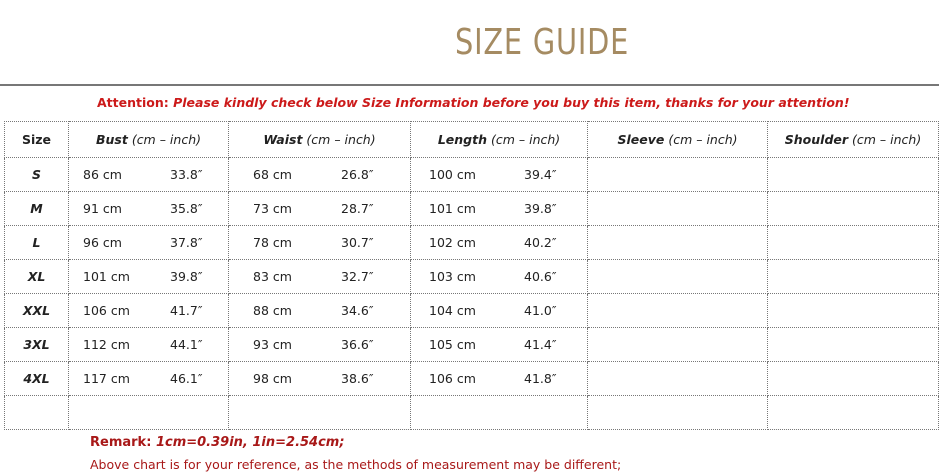  What do you see at coordinates (469, 85) in the screenshot?
I see `header-divider` at bounding box center [469, 85].